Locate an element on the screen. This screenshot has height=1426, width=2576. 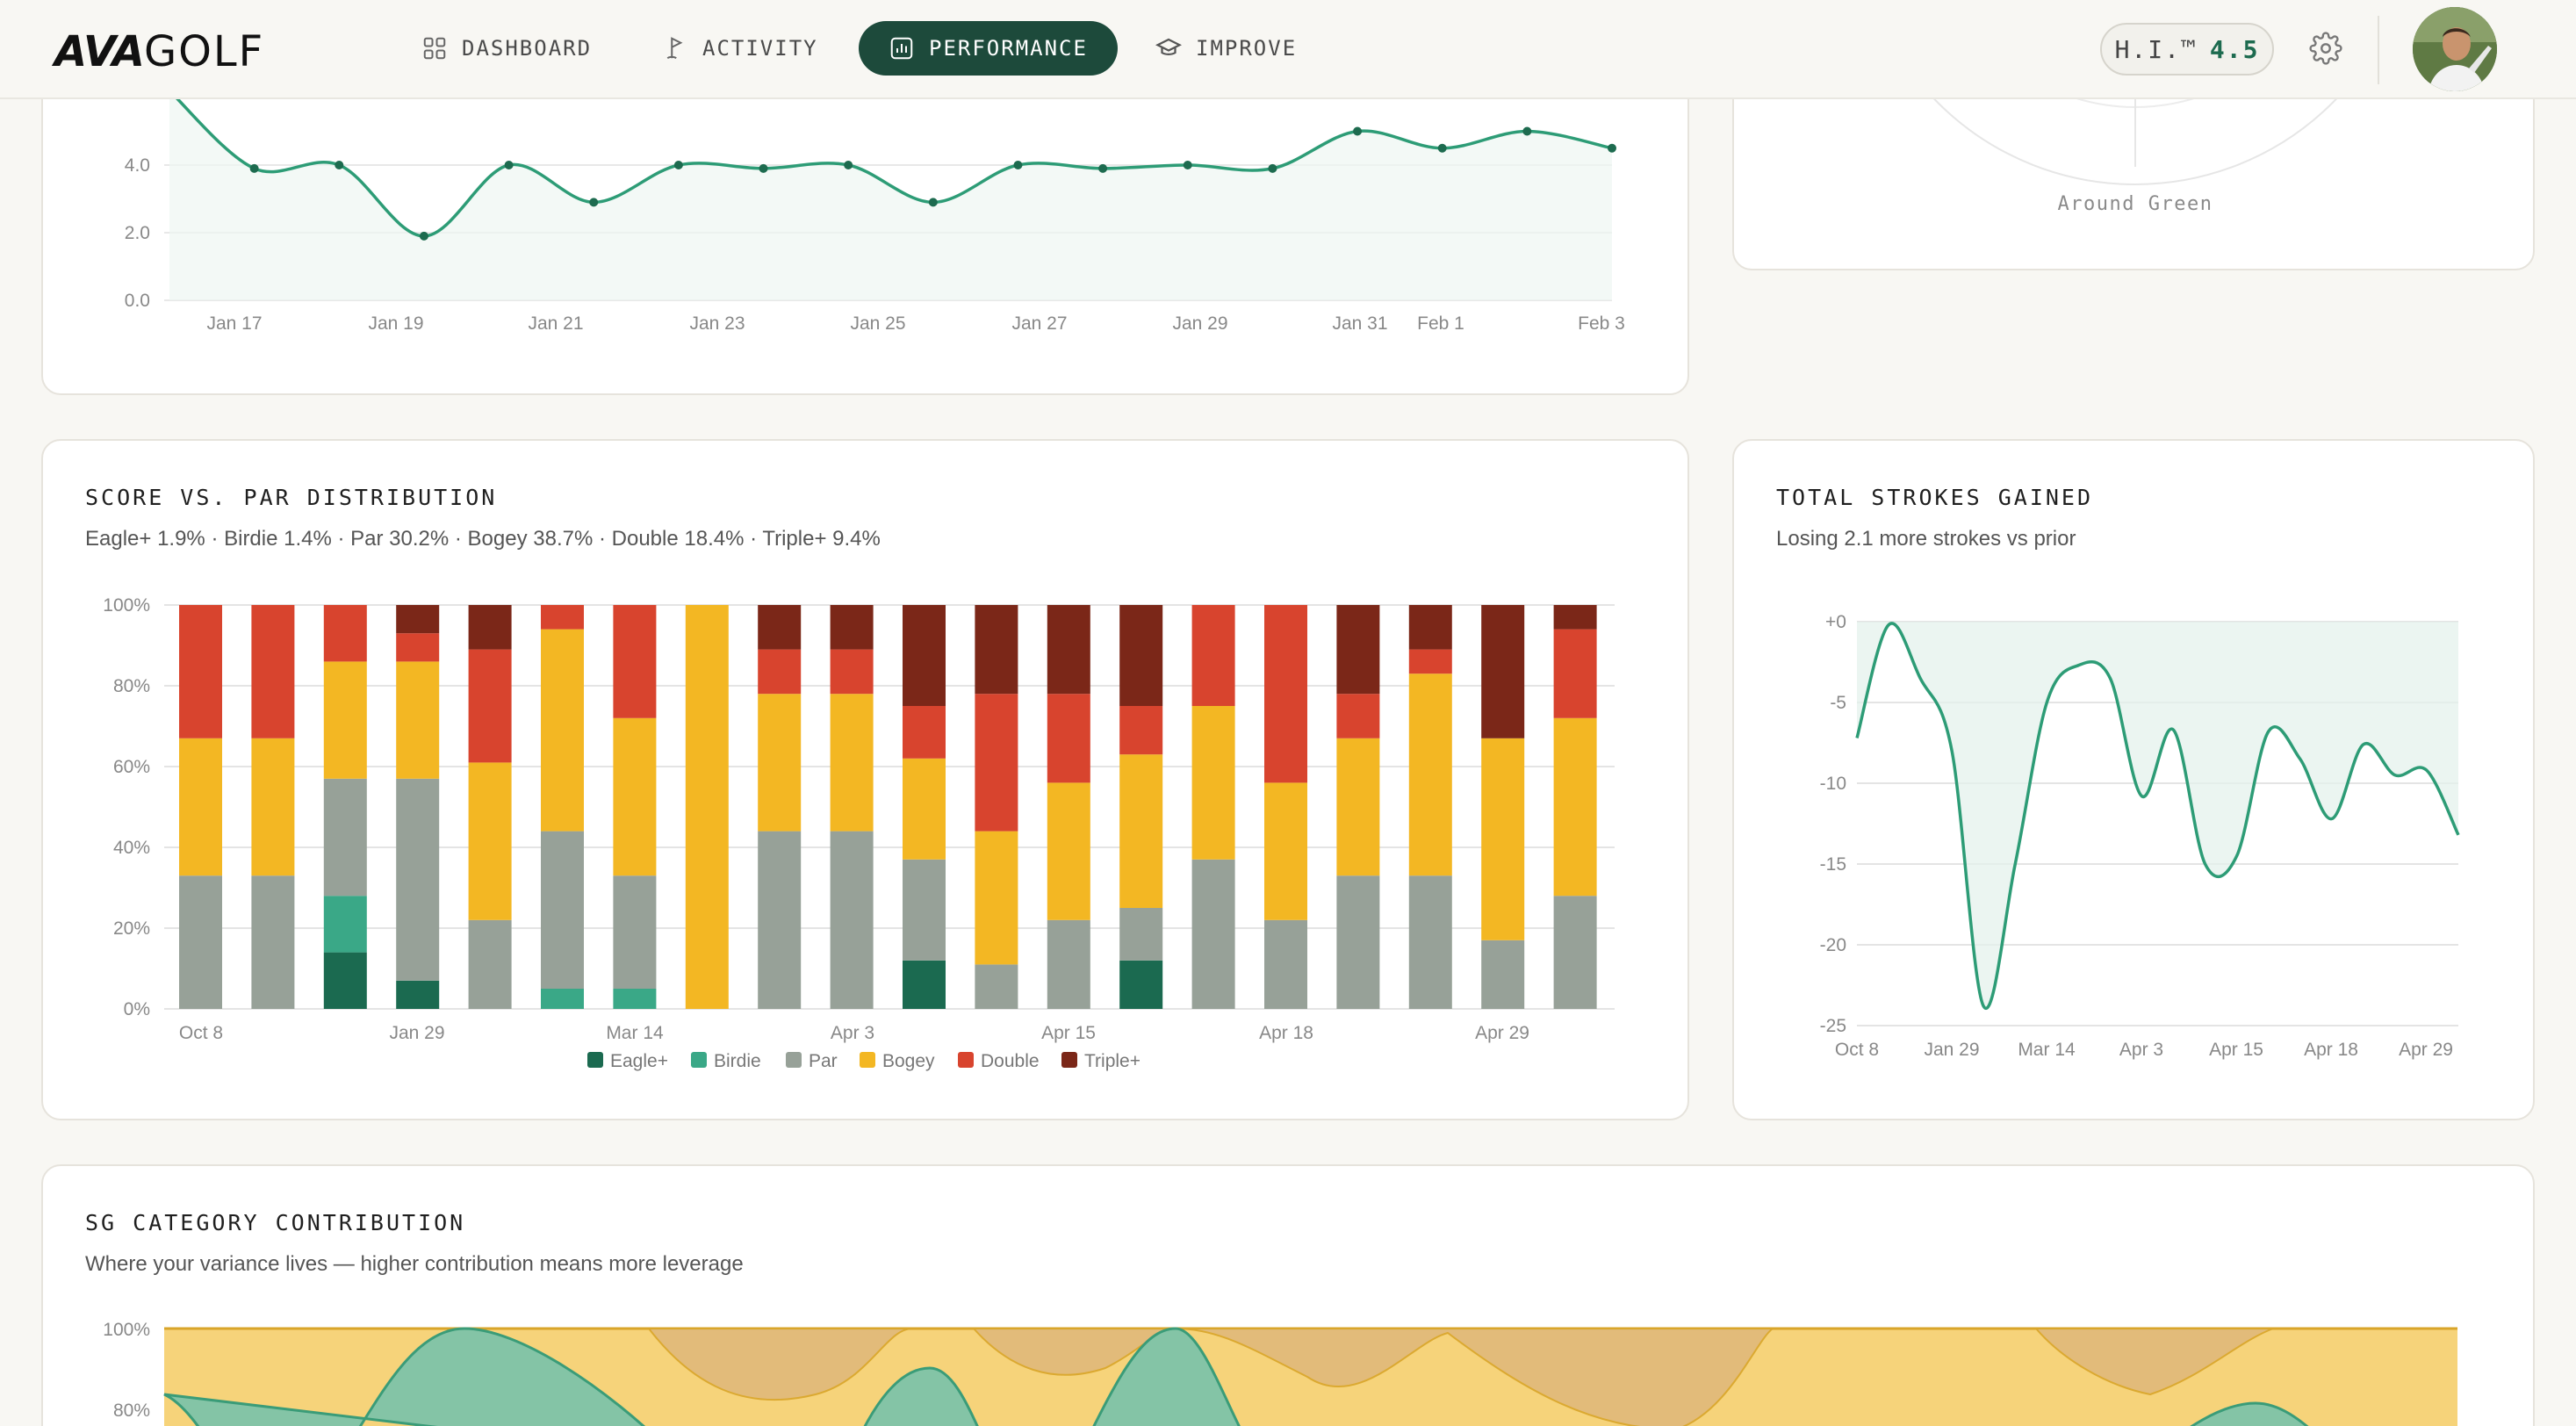
legend-label: Eagle+ is located at coordinates (639, 1061).